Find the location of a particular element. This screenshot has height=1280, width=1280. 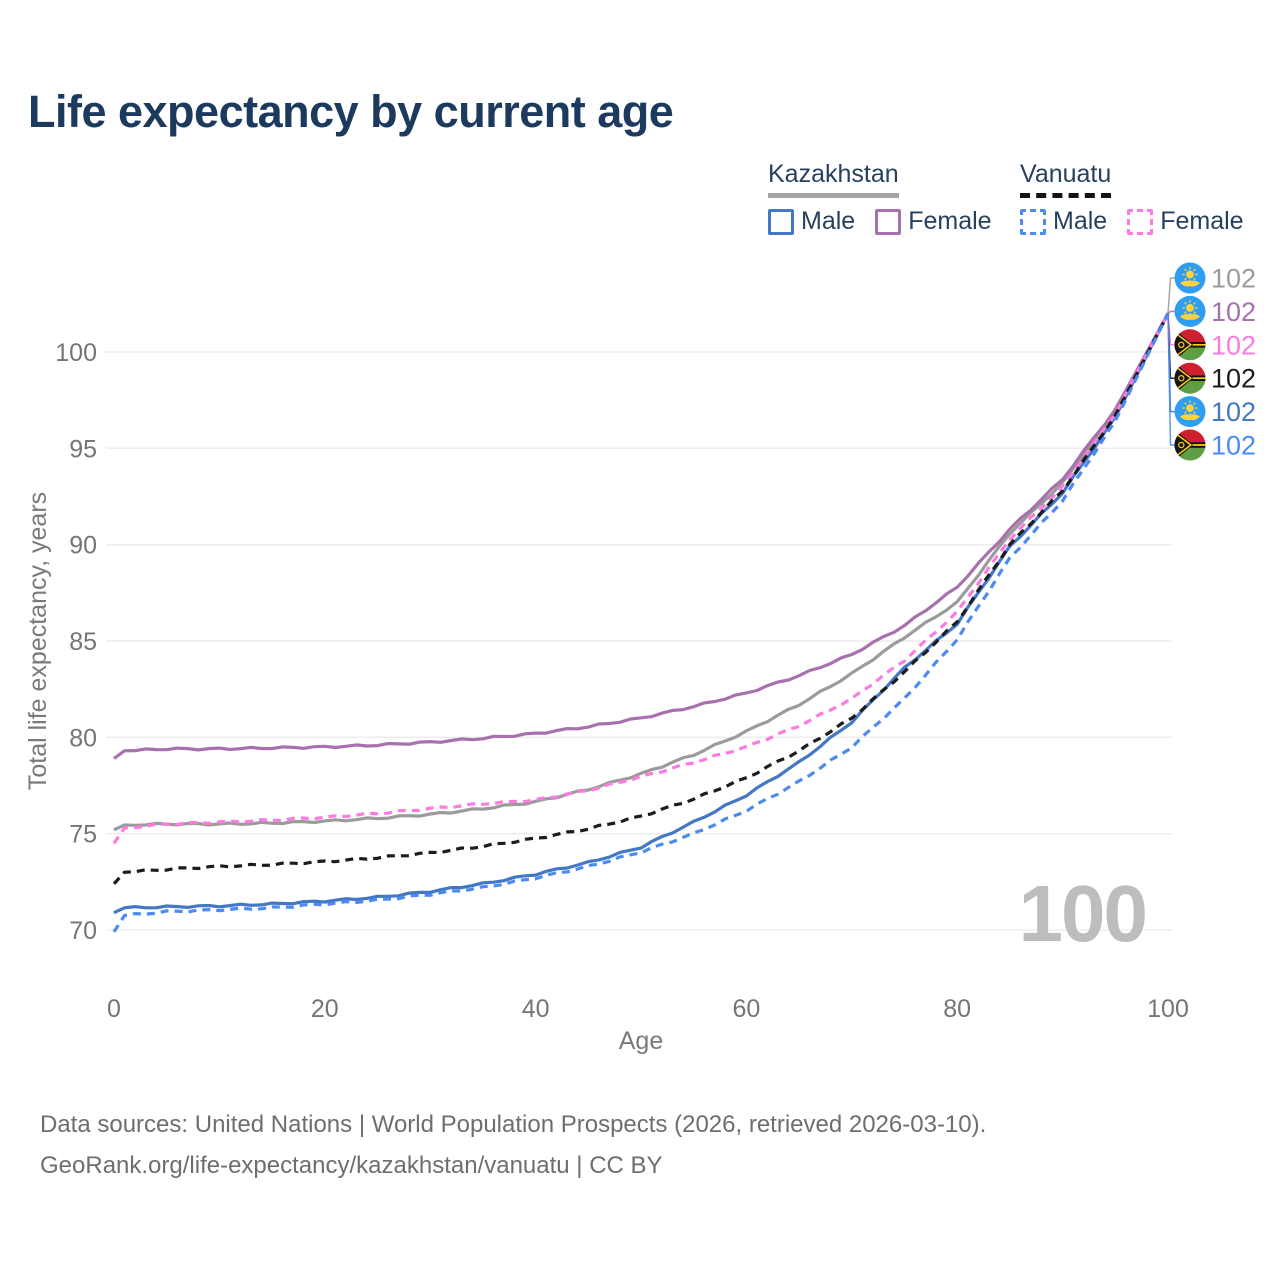

y-tick-label-70: 70 is located at coordinates (83, 931).